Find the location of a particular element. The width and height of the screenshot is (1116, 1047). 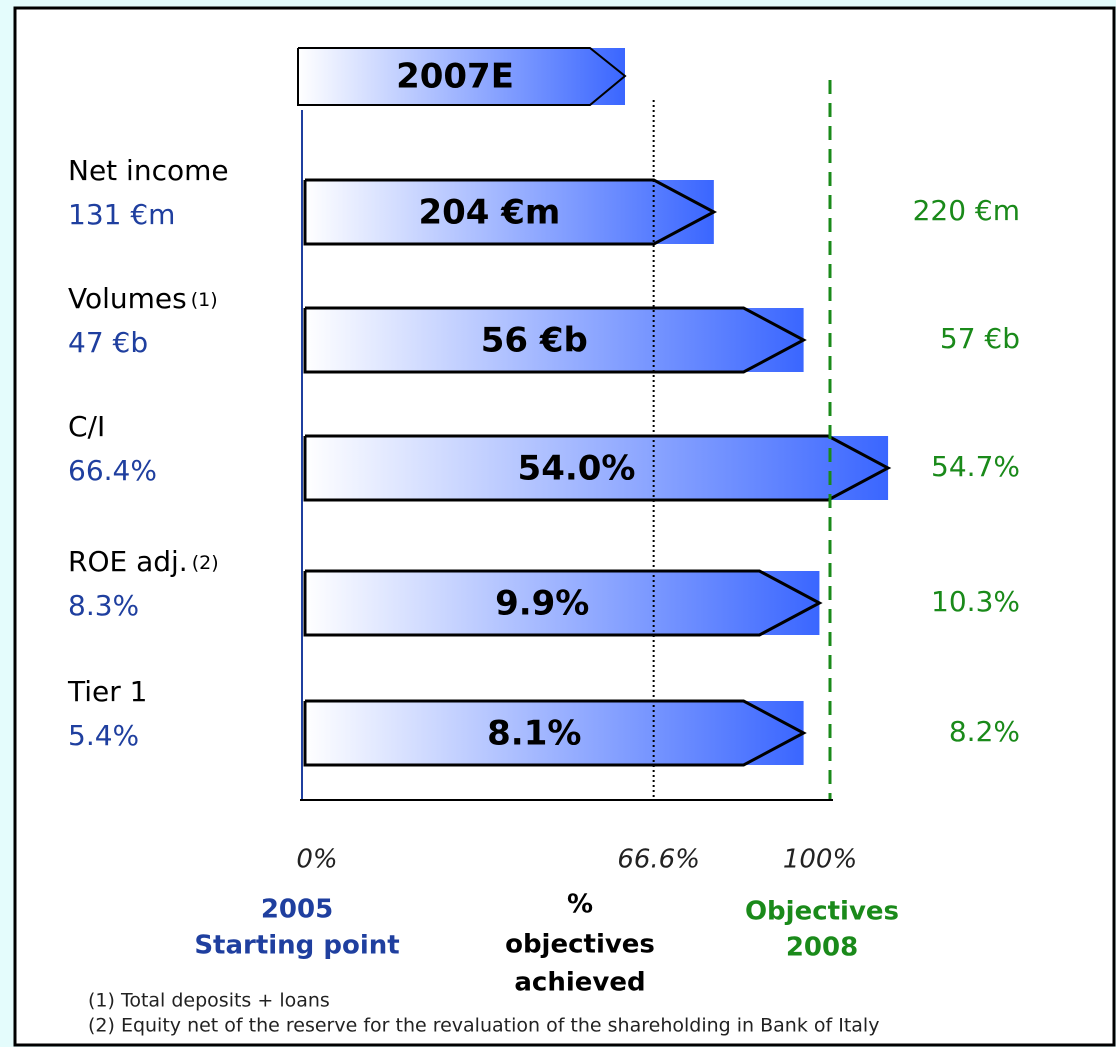

category-label: Tier 1 is located at coordinates (107, 691).